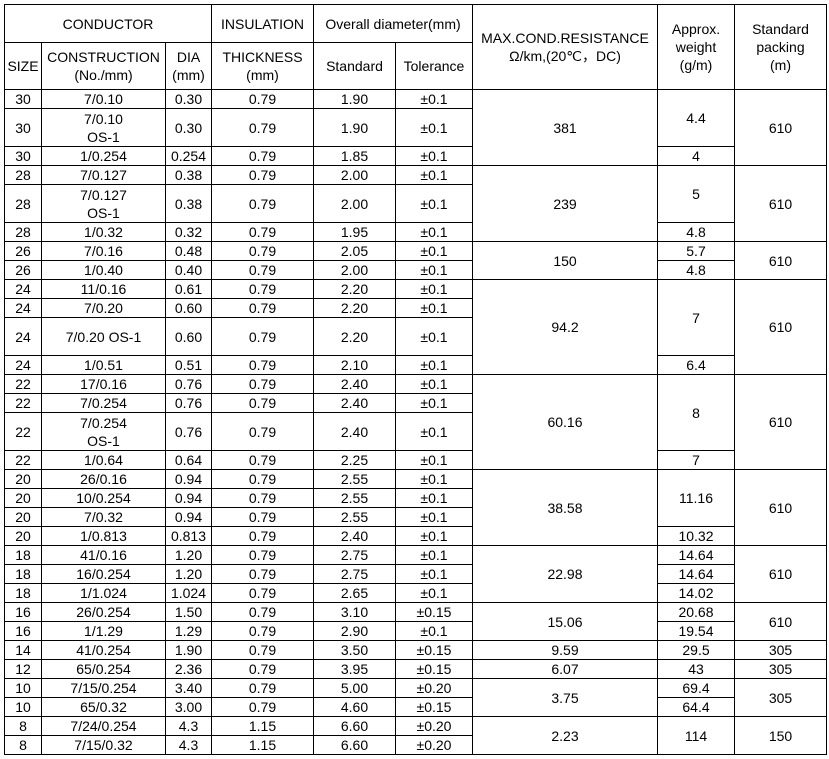 The width and height of the screenshot is (829, 759). Describe the element at coordinates (262, 23) in the screenshot. I see `header-insulation: INSULATION` at that location.